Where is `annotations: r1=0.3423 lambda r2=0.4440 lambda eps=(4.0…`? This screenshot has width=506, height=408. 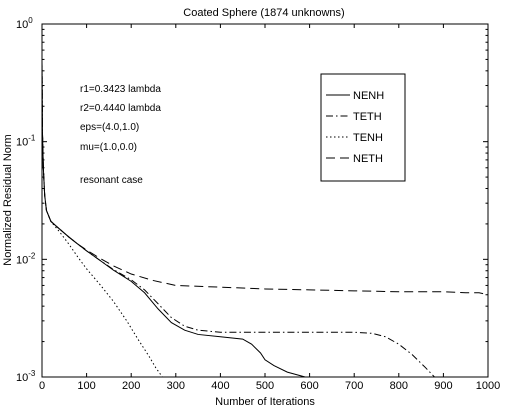
annotations: r1=0.3423 lambda r2=0.4440 lambda eps=(4.0… is located at coordinates (120, 135).